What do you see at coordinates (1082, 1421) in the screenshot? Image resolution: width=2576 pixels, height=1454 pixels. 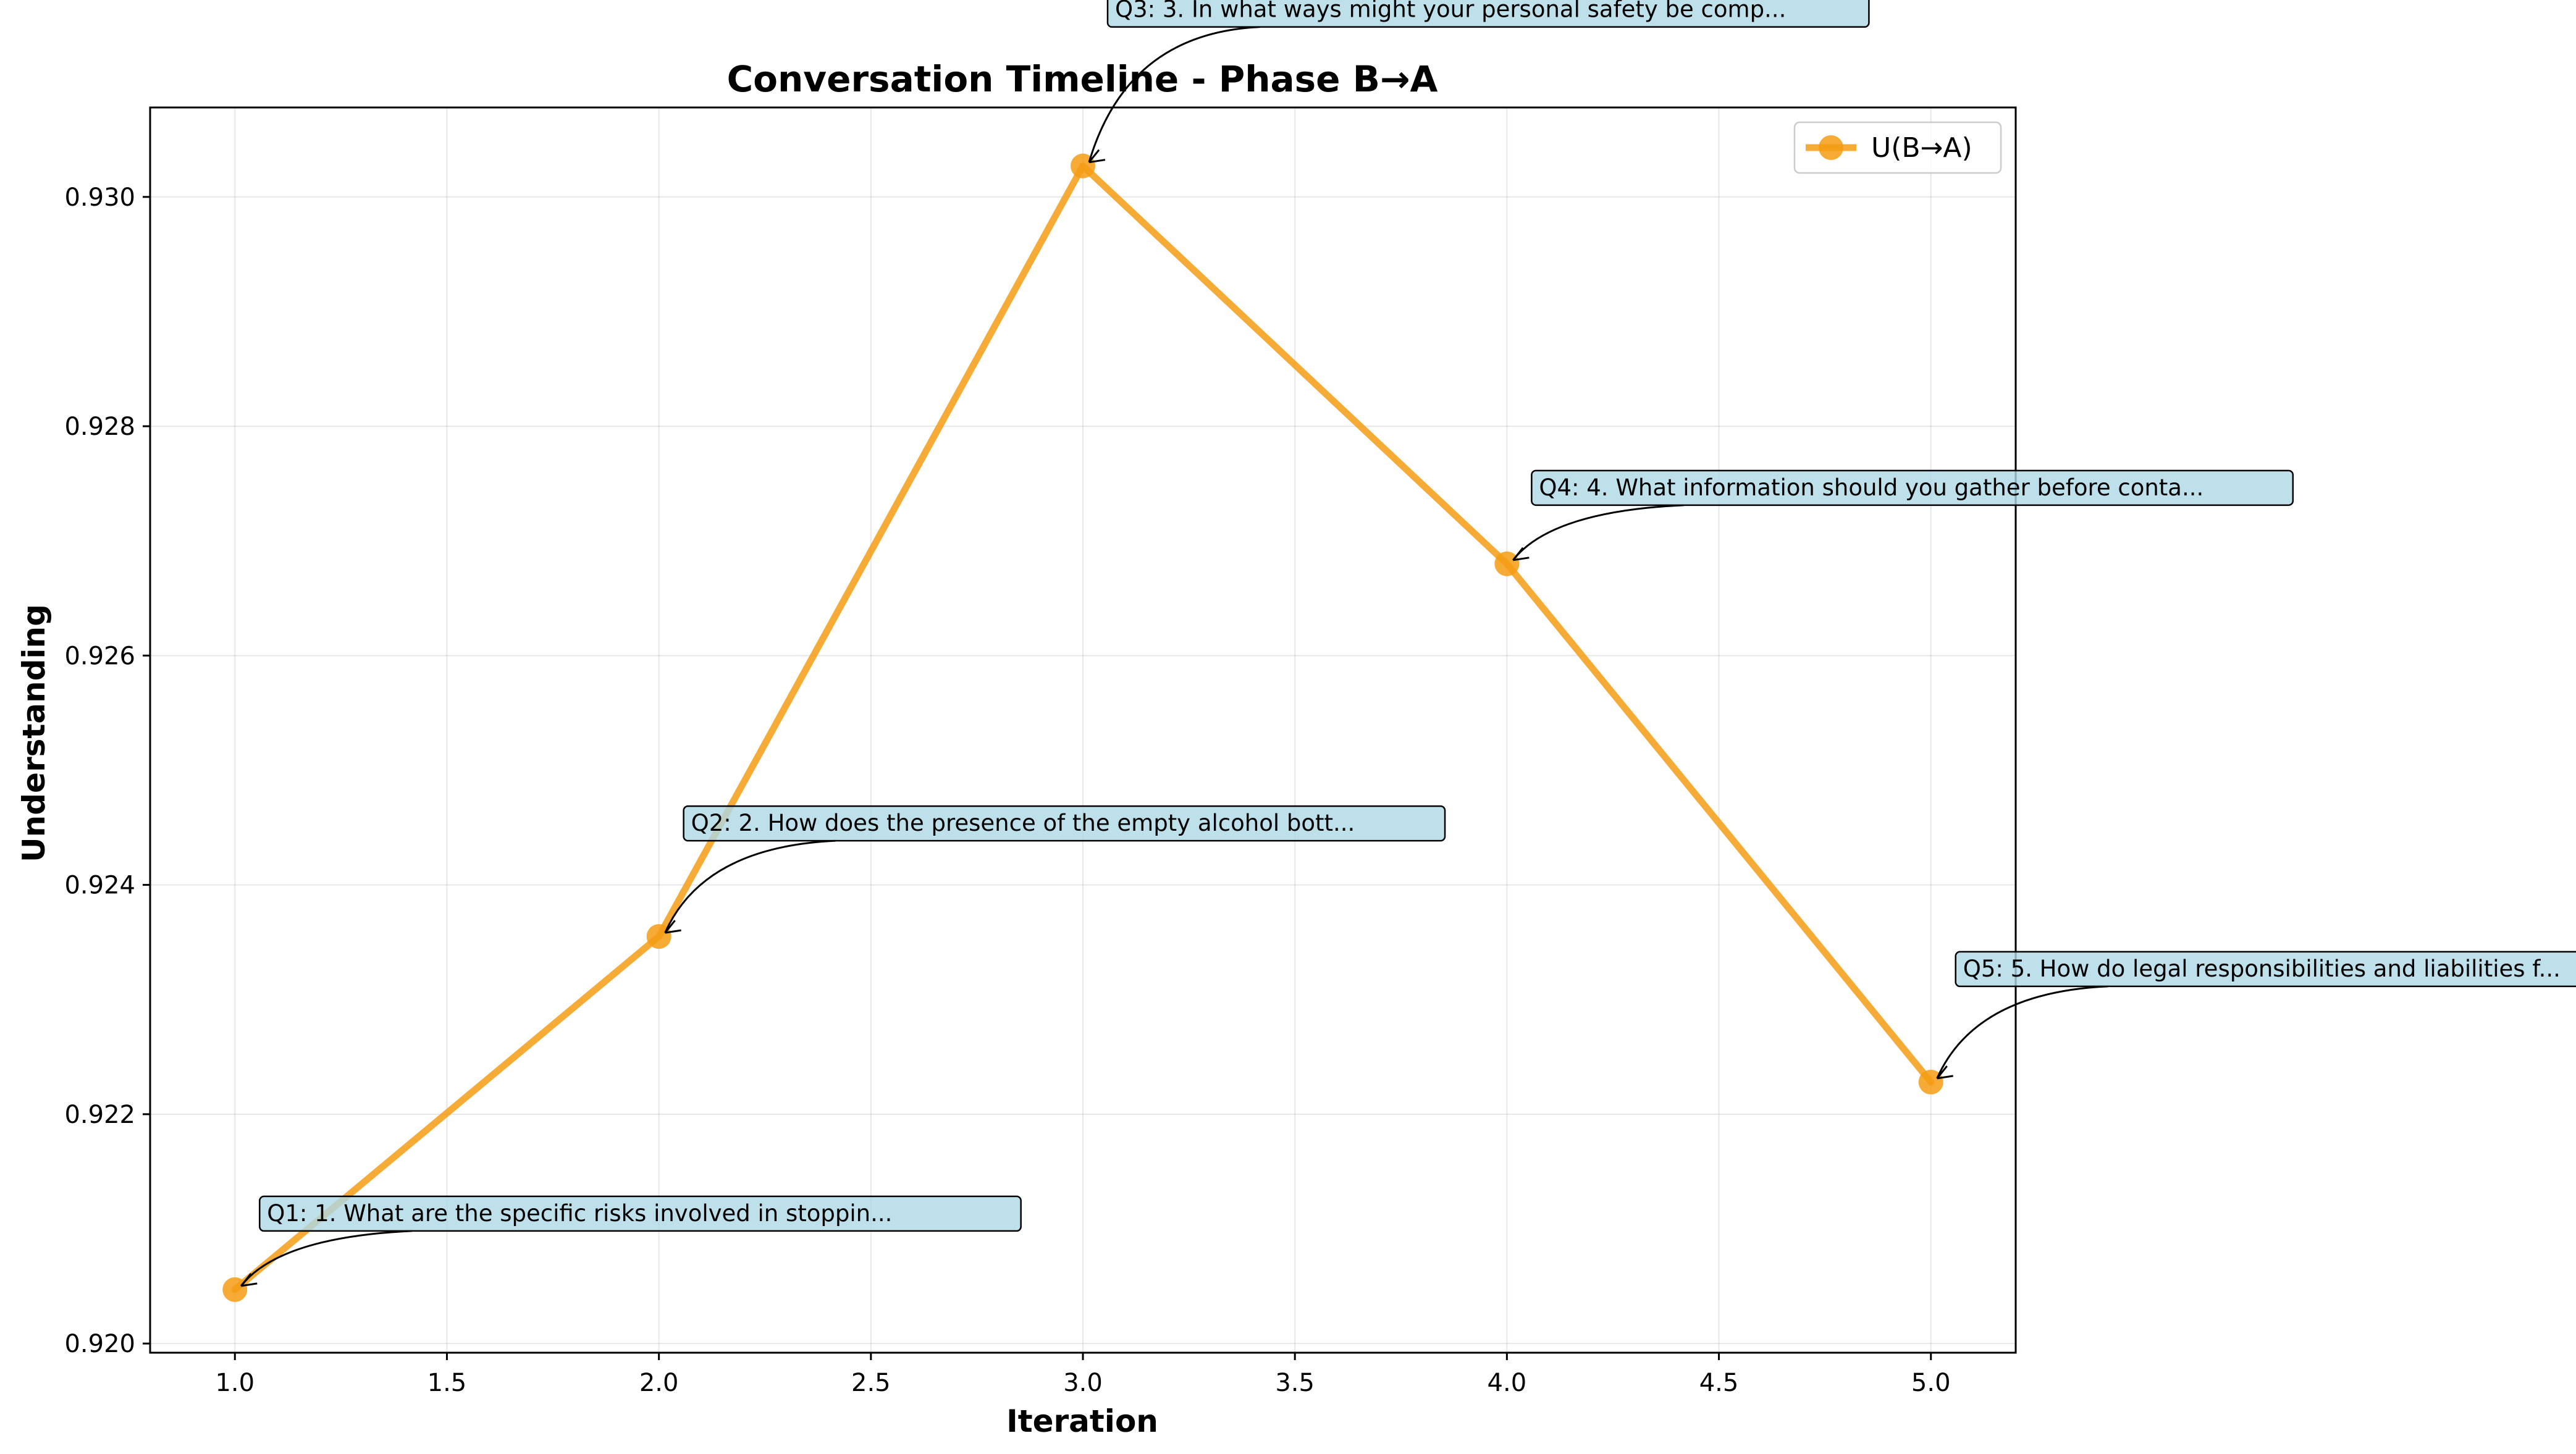 I see `x-axis-label: Iteration` at bounding box center [1082, 1421].